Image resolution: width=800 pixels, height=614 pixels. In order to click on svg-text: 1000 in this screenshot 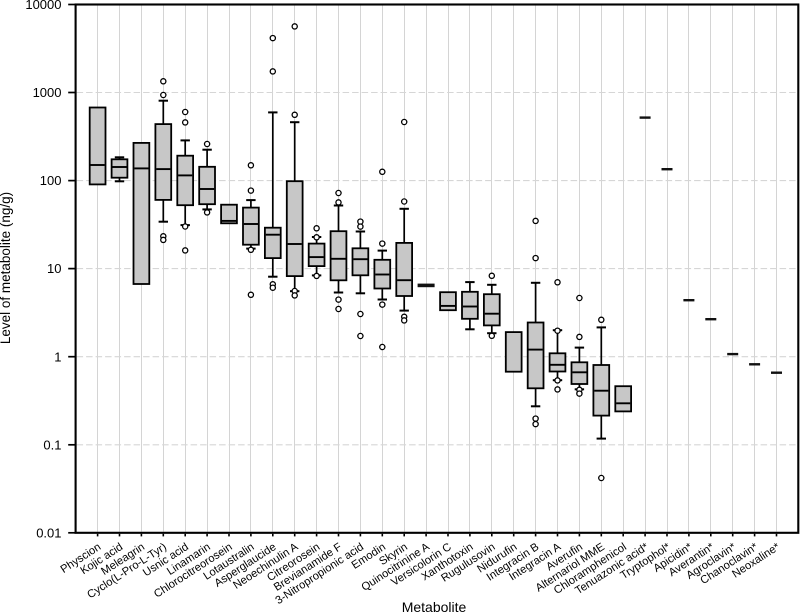, I will do `click(47, 92)`.